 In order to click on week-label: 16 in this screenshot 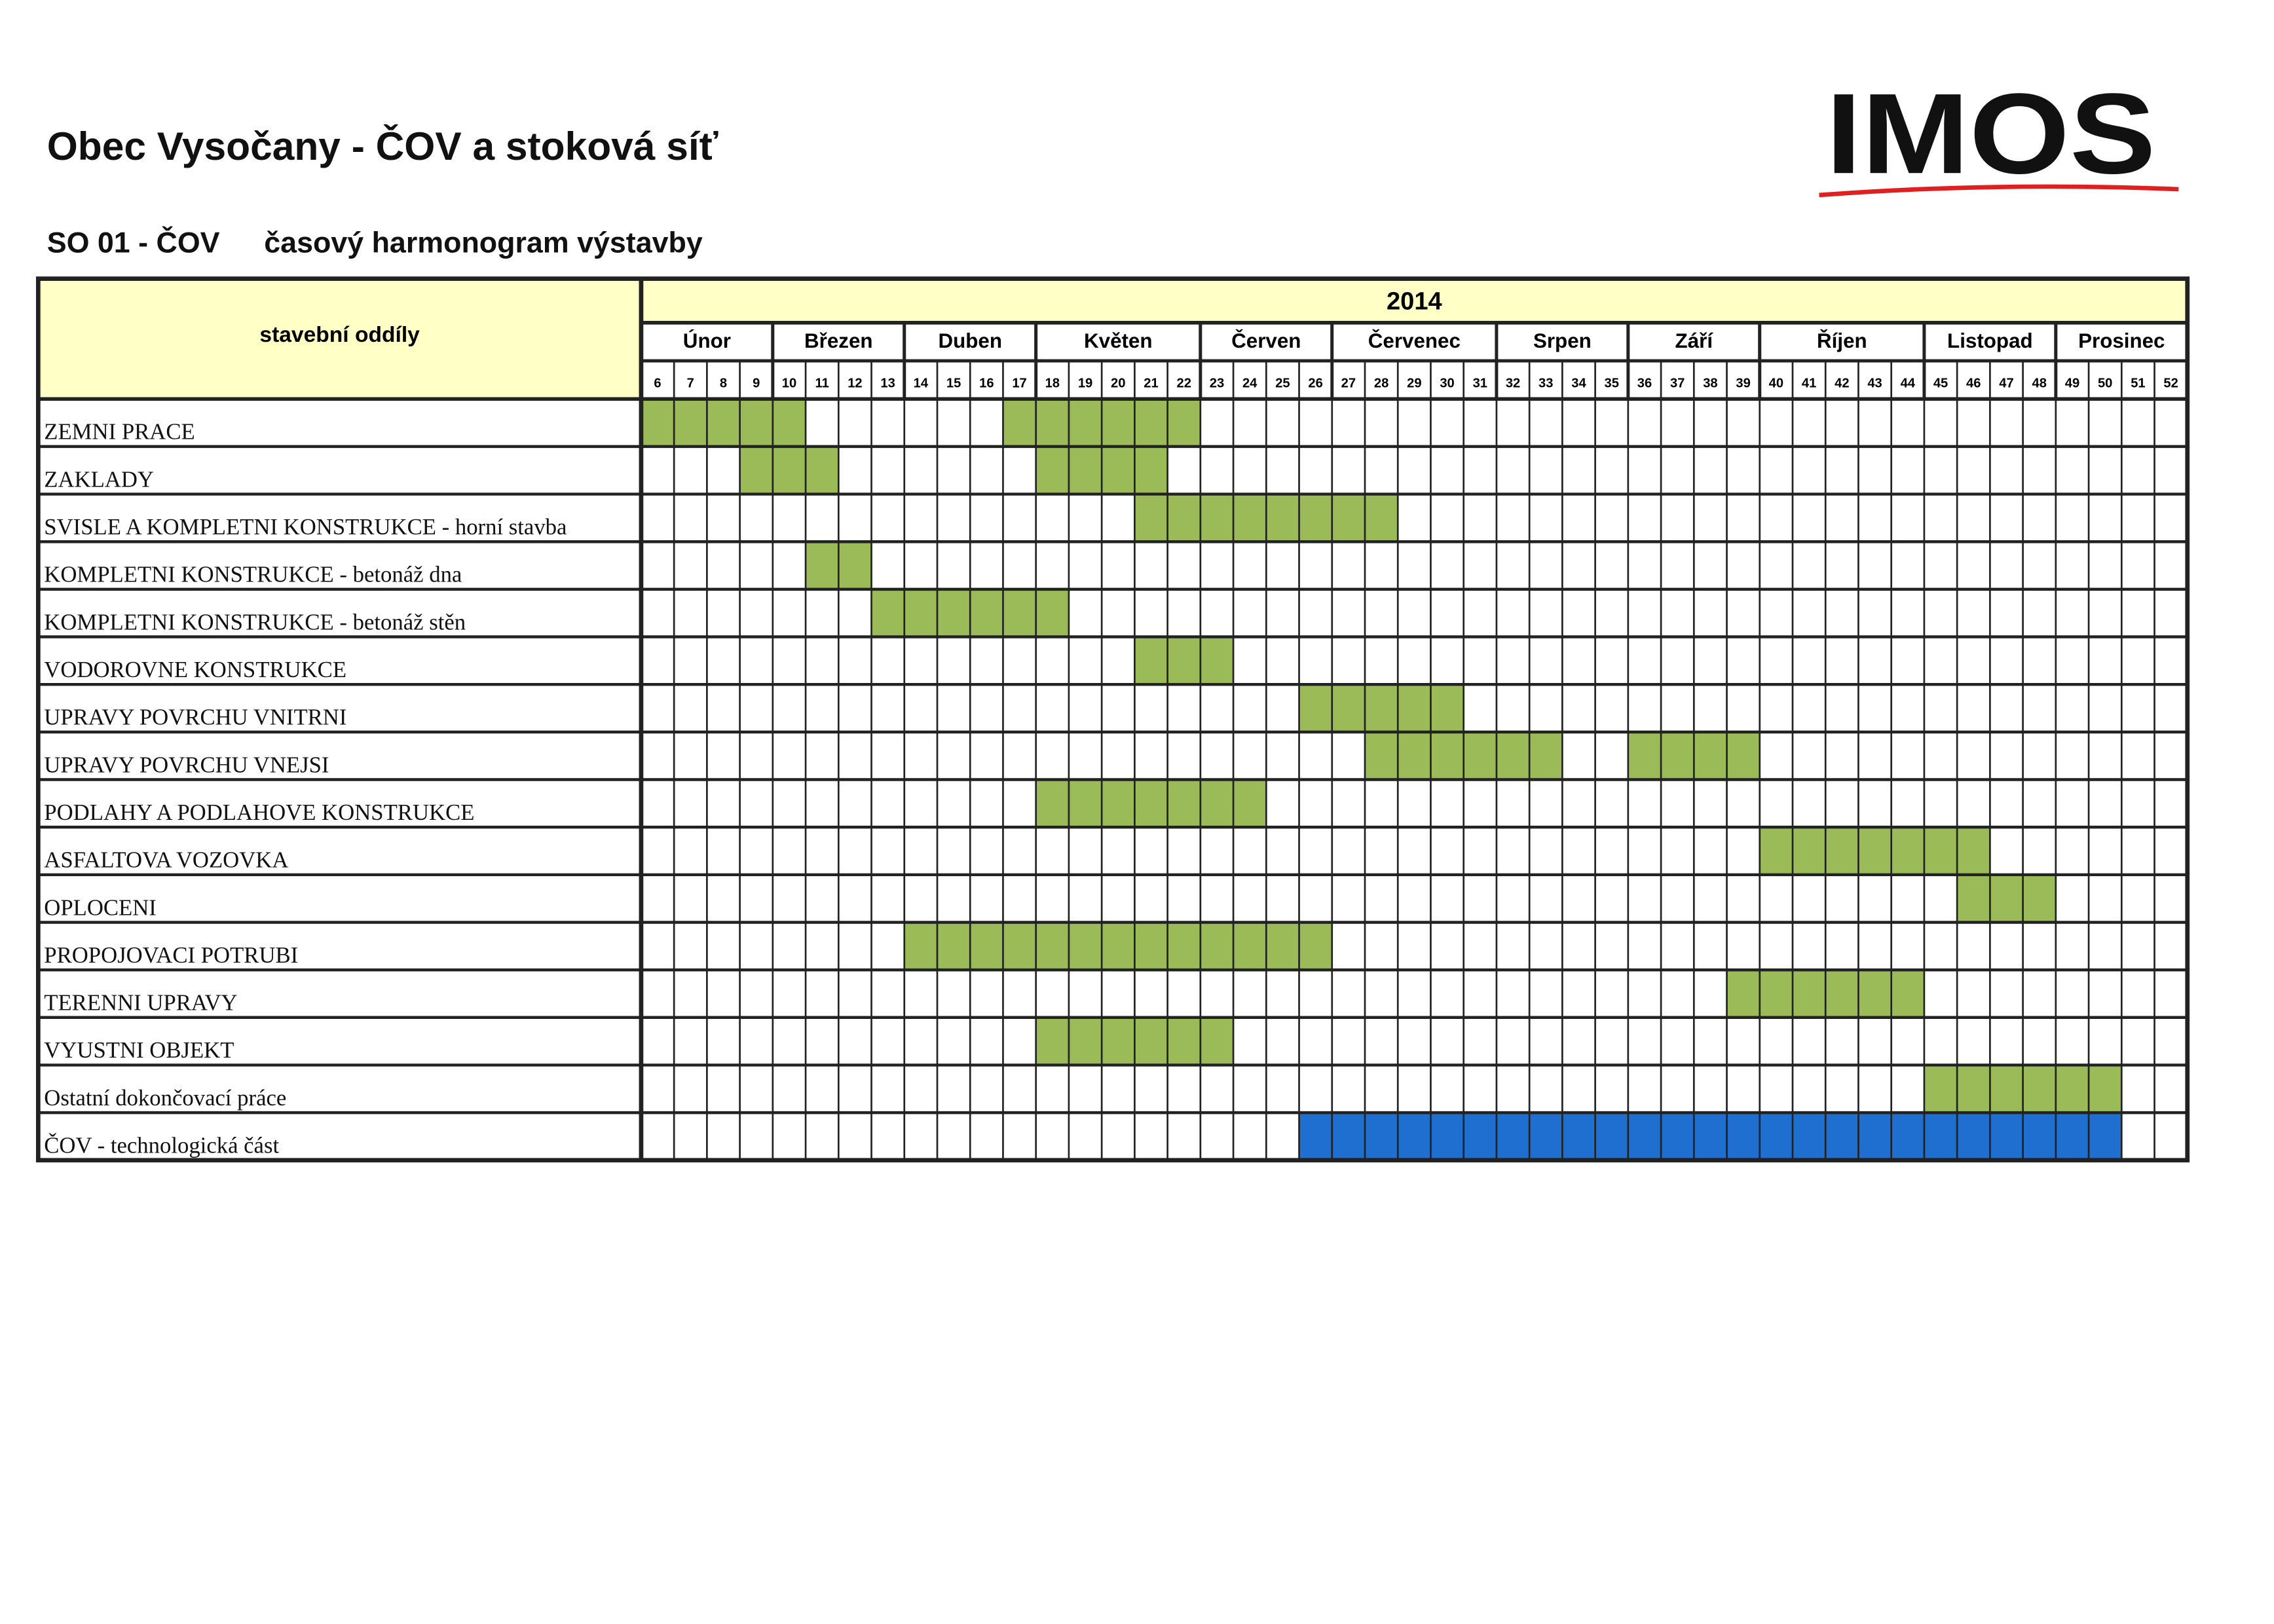, I will do `click(987, 383)`.